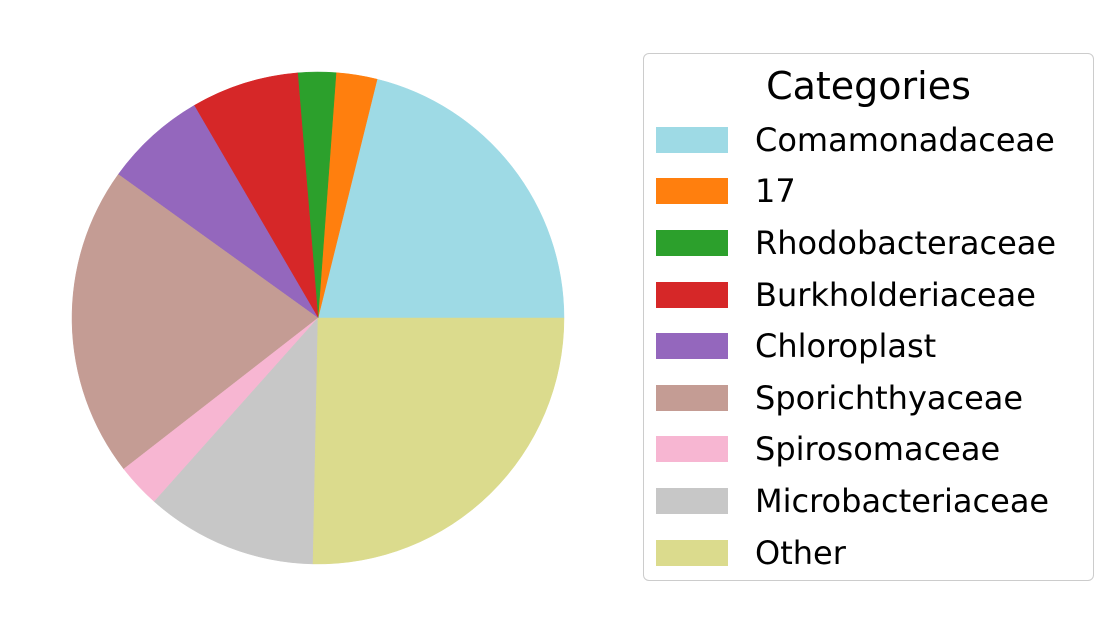  I want to click on legend-item: Microbacteriaceae, so click(856, 501).